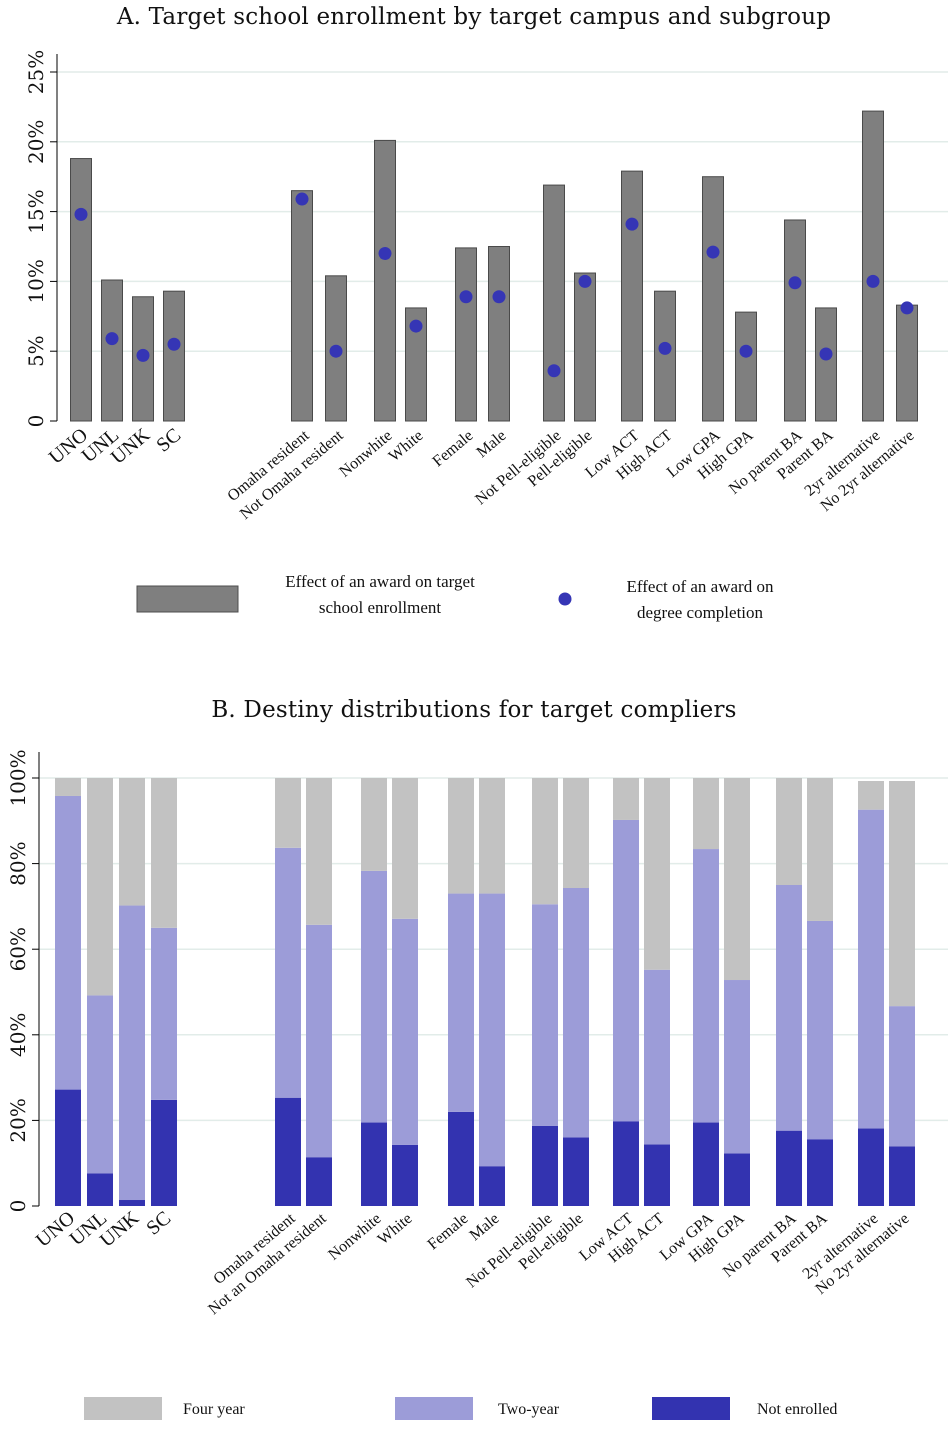 The image size is (948, 1431). What do you see at coordinates (737, 1067) in the screenshot?
I see `bar-two-year-high-gpa` at bounding box center [737, 1067].